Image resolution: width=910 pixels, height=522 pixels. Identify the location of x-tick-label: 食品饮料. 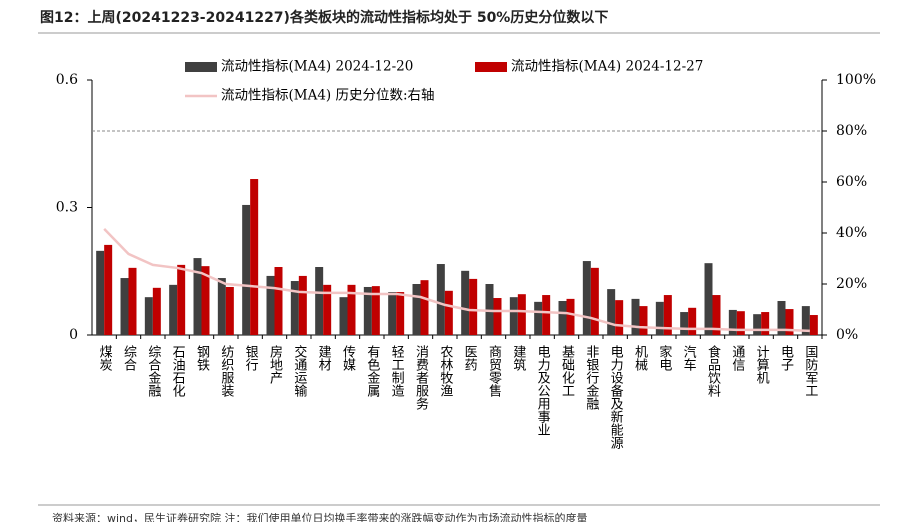
(713, 370).